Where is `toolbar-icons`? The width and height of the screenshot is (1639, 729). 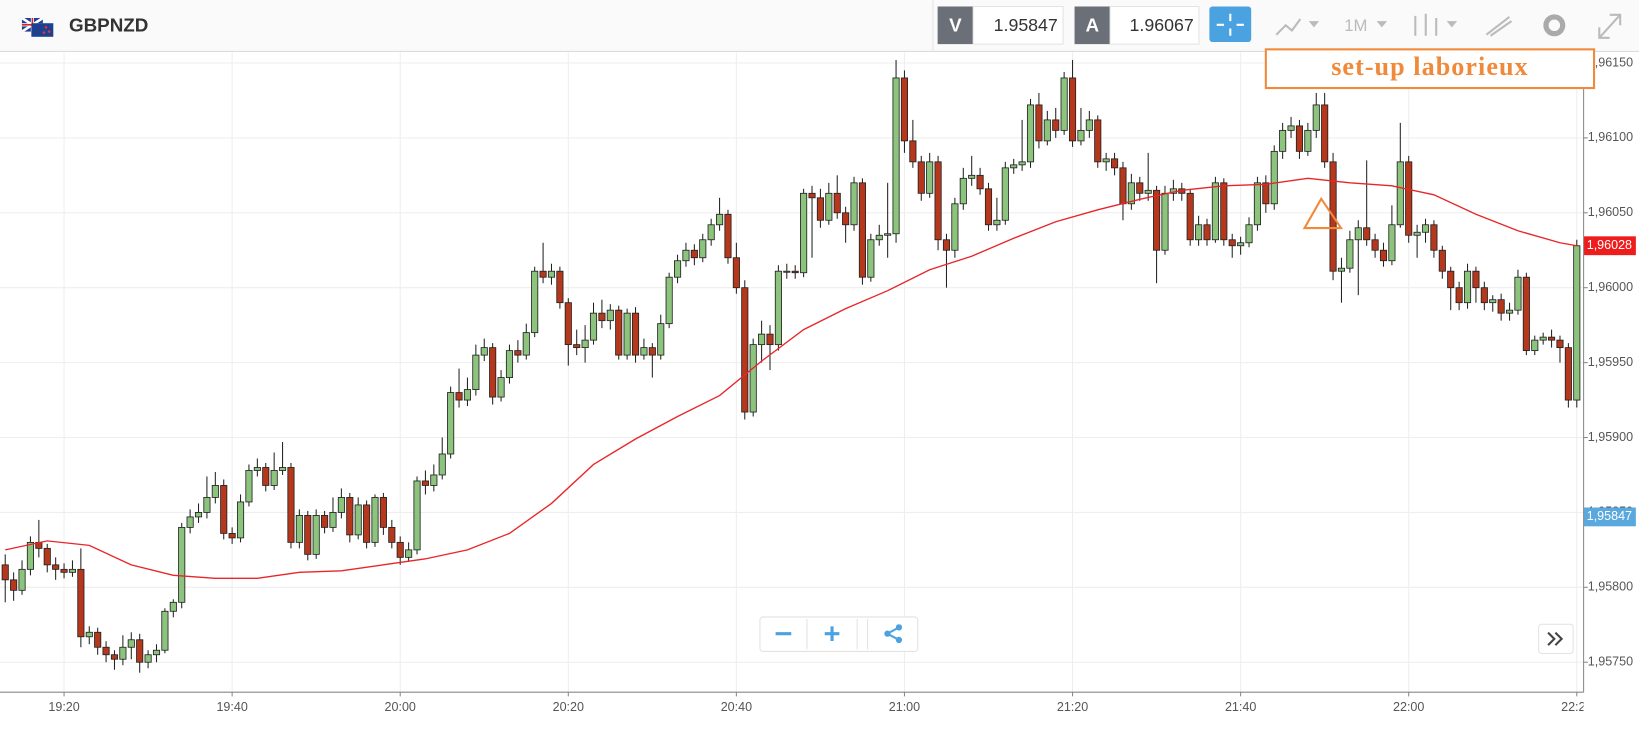
toolbar-icons is located at coordinates (1448, 26).